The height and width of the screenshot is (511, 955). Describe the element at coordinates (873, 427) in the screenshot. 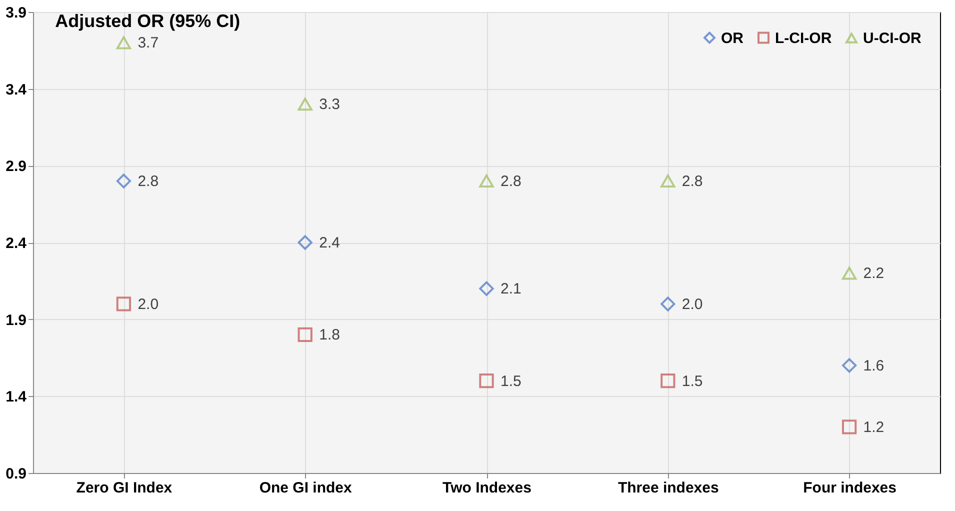

I see `data-label: 1.2` at that location.